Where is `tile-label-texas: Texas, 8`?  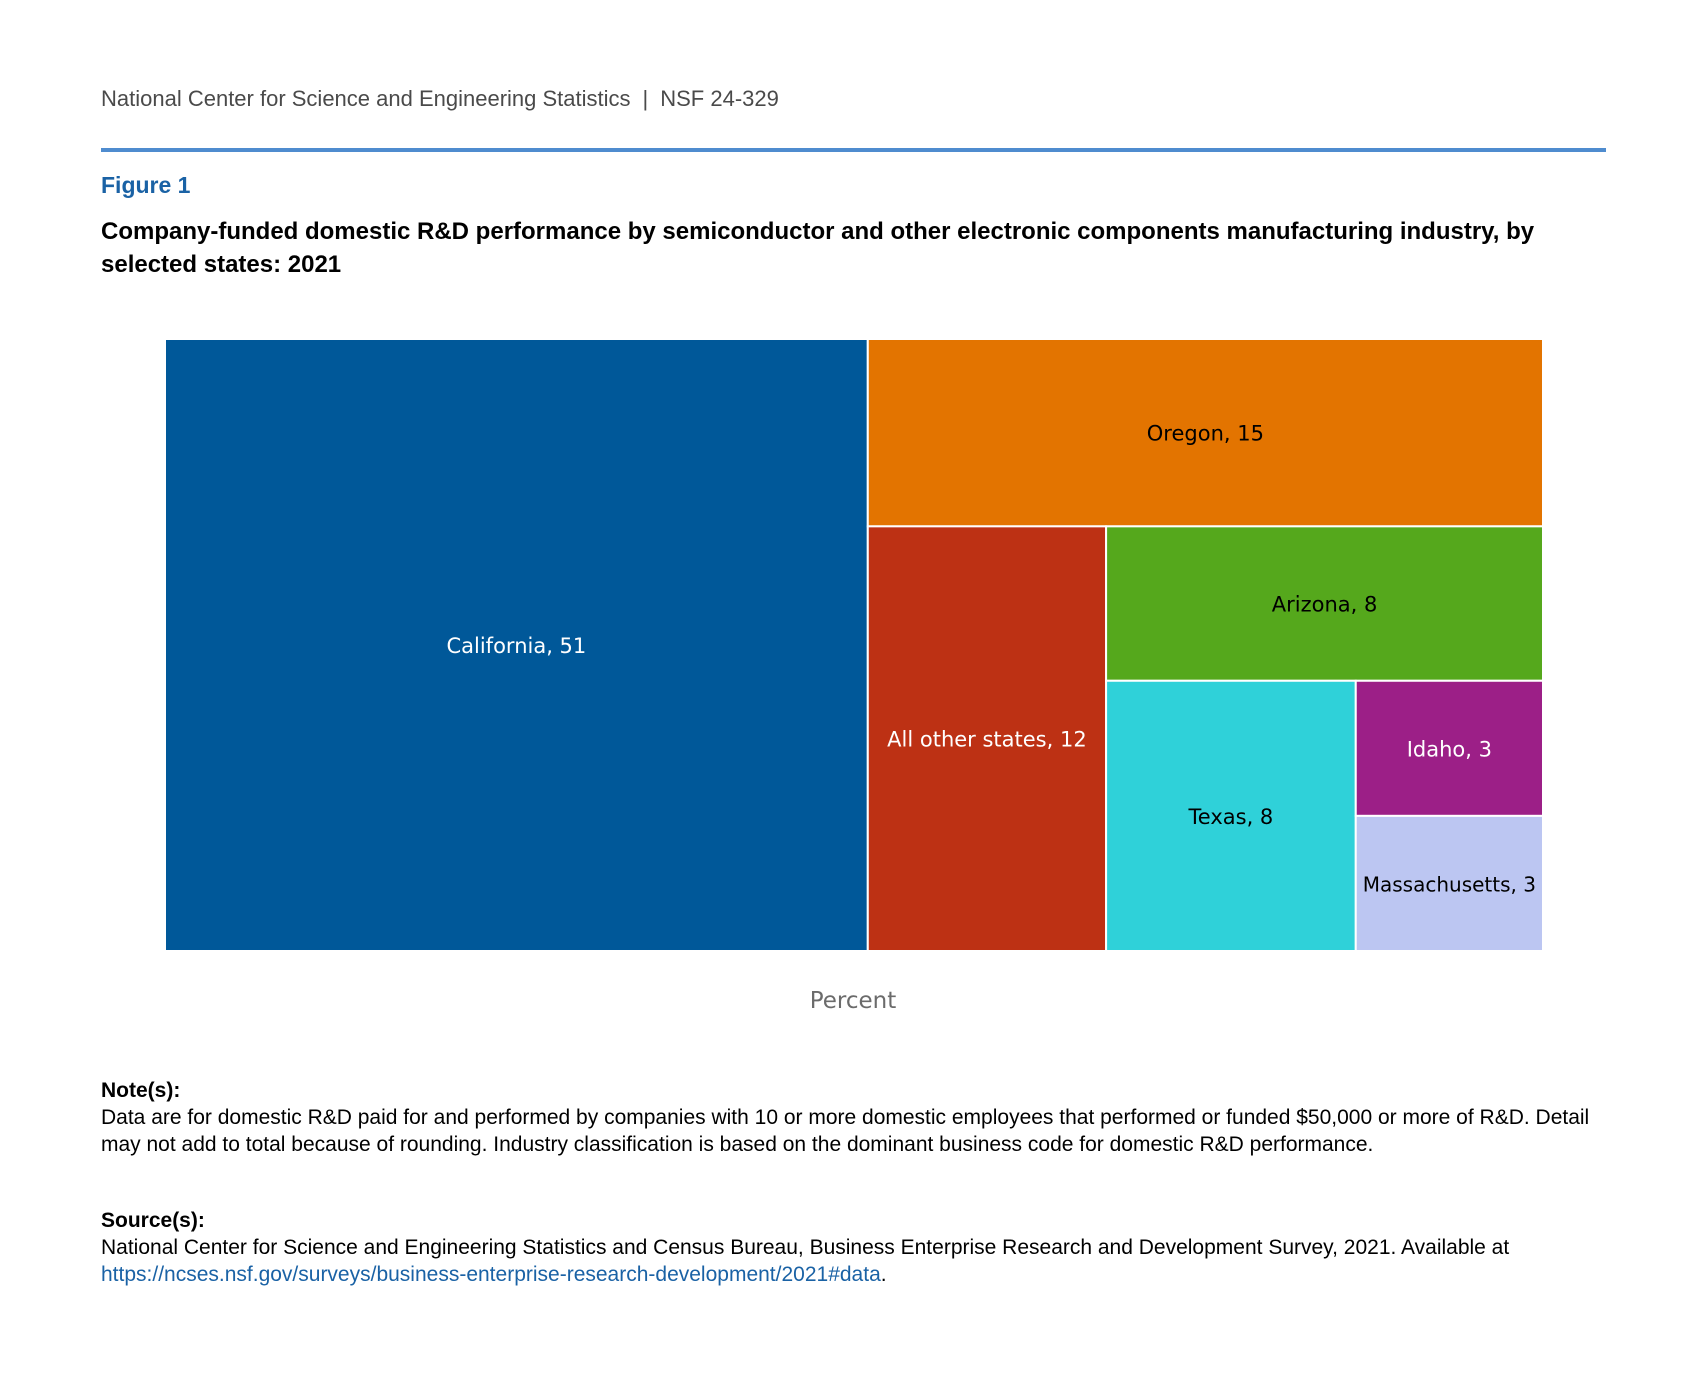
tile-label-texas: Texas, 8 is located at coordinates (1231, 817).